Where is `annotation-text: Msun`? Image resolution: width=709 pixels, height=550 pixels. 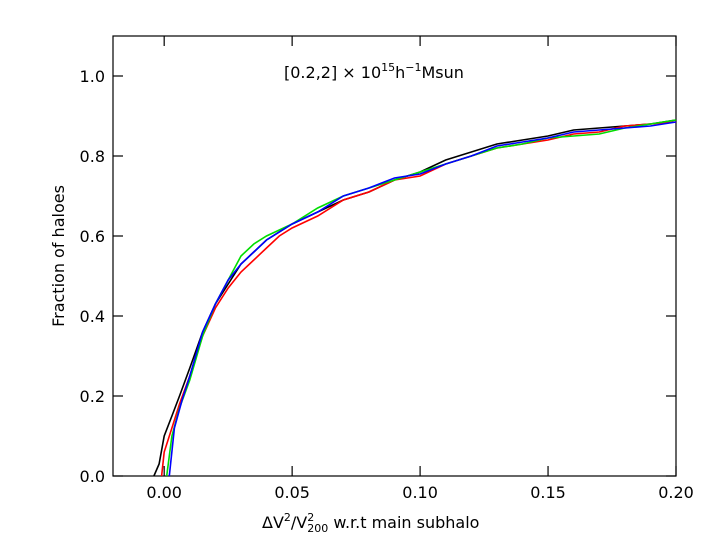 annotation-text: Msun is located at coordinates (443, 72).